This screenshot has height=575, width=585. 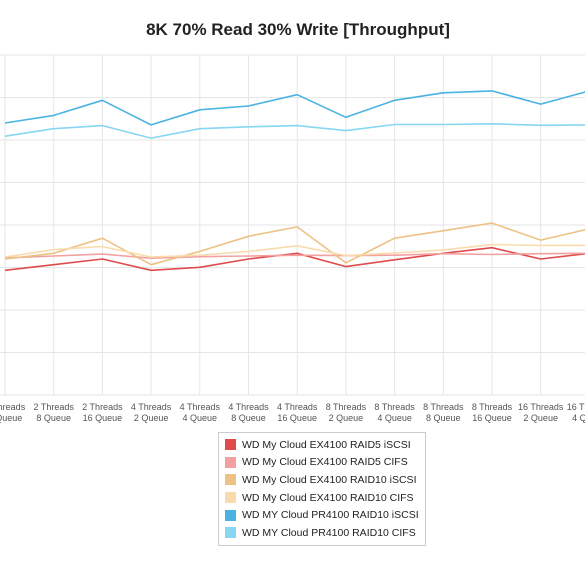 I want to click on x-tick-label: 2 Threads 8 Queue, so click(x=54, y=412).